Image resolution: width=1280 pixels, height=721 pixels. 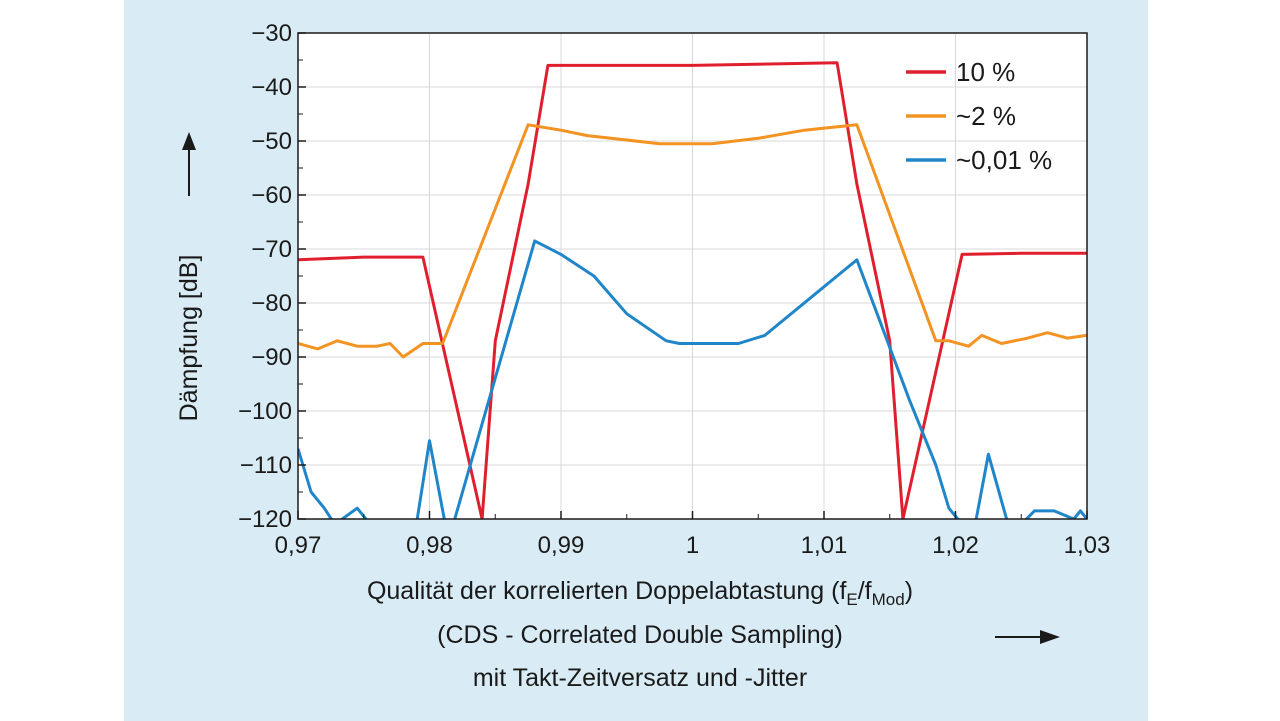 What do you see at coordinates (955, 545) in the screenshot?
I see `x-tick-label: 1,02` at bounding box center [955, 545].